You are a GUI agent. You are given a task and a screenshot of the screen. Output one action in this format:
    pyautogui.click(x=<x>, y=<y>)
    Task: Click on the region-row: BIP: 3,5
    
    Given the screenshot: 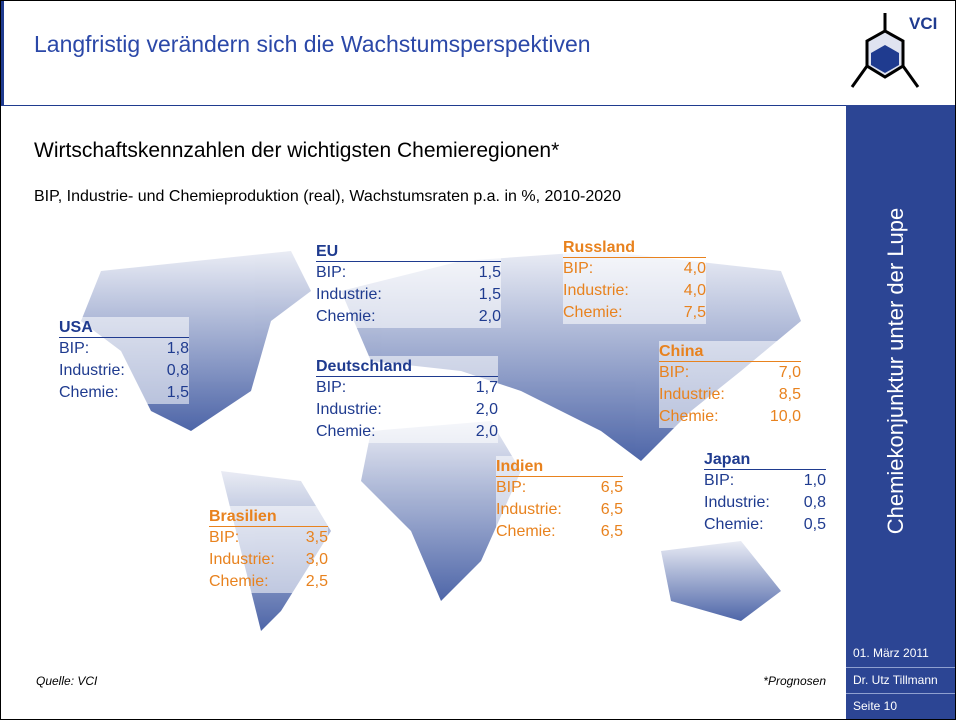 What is the action you would take?
    pyautogui.click(x=268, y=538)
    